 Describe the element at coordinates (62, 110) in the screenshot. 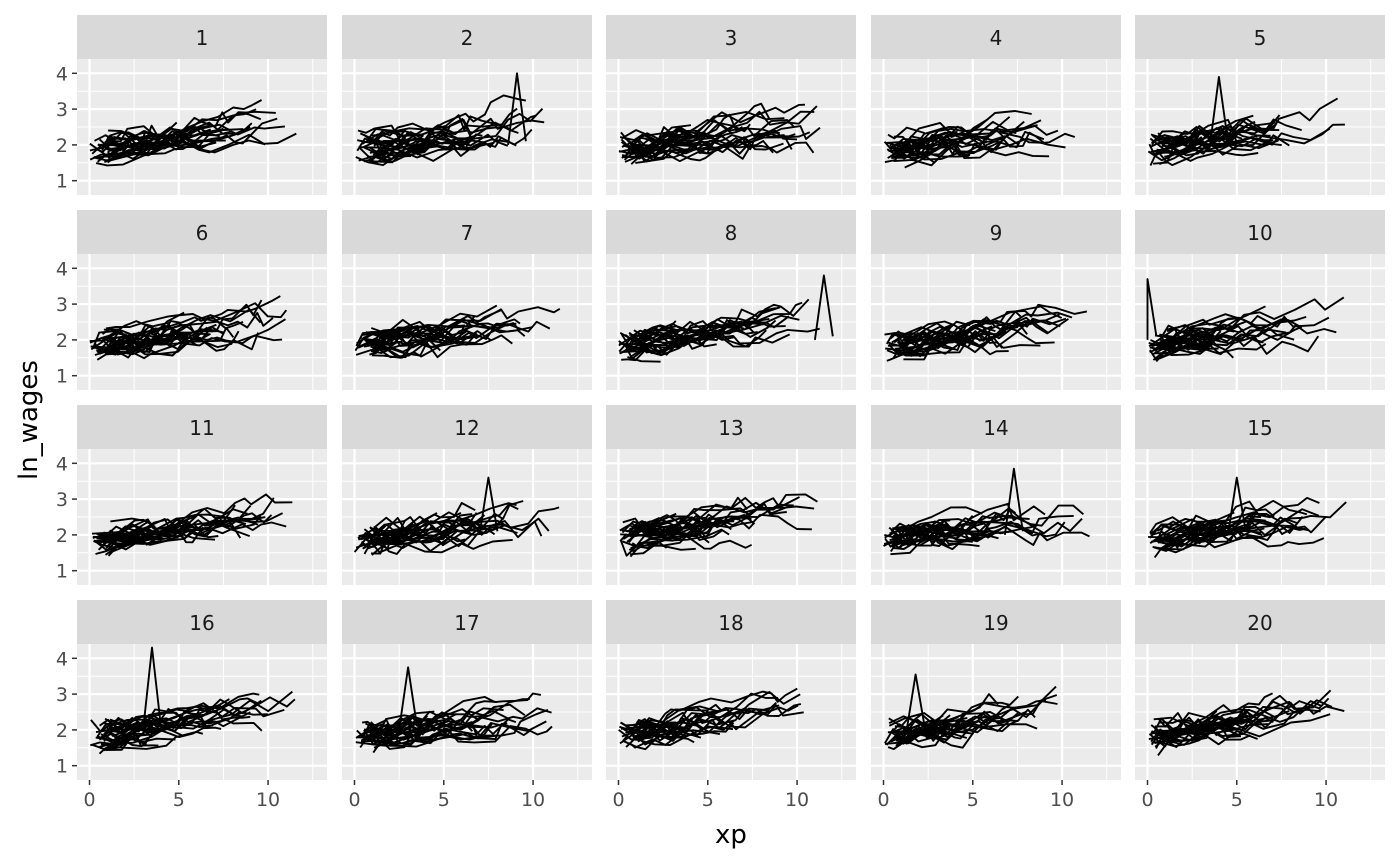

I see `y-tick-label: 3` at that location.